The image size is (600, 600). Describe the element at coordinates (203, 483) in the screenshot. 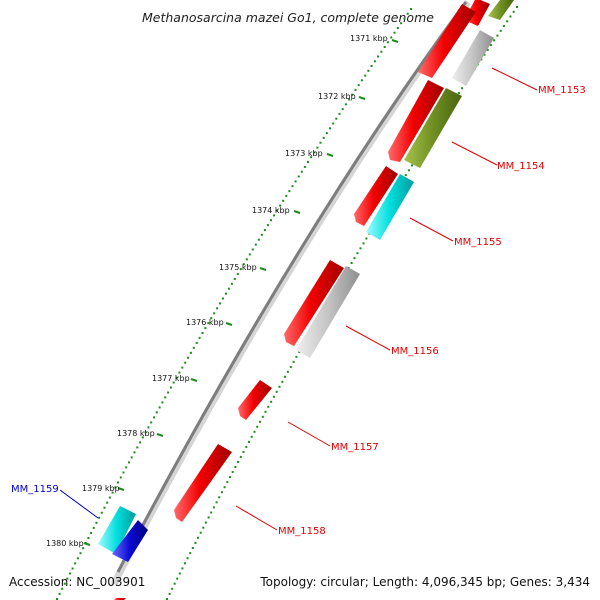

I see `gene-mm-1158-fwd` at that location.